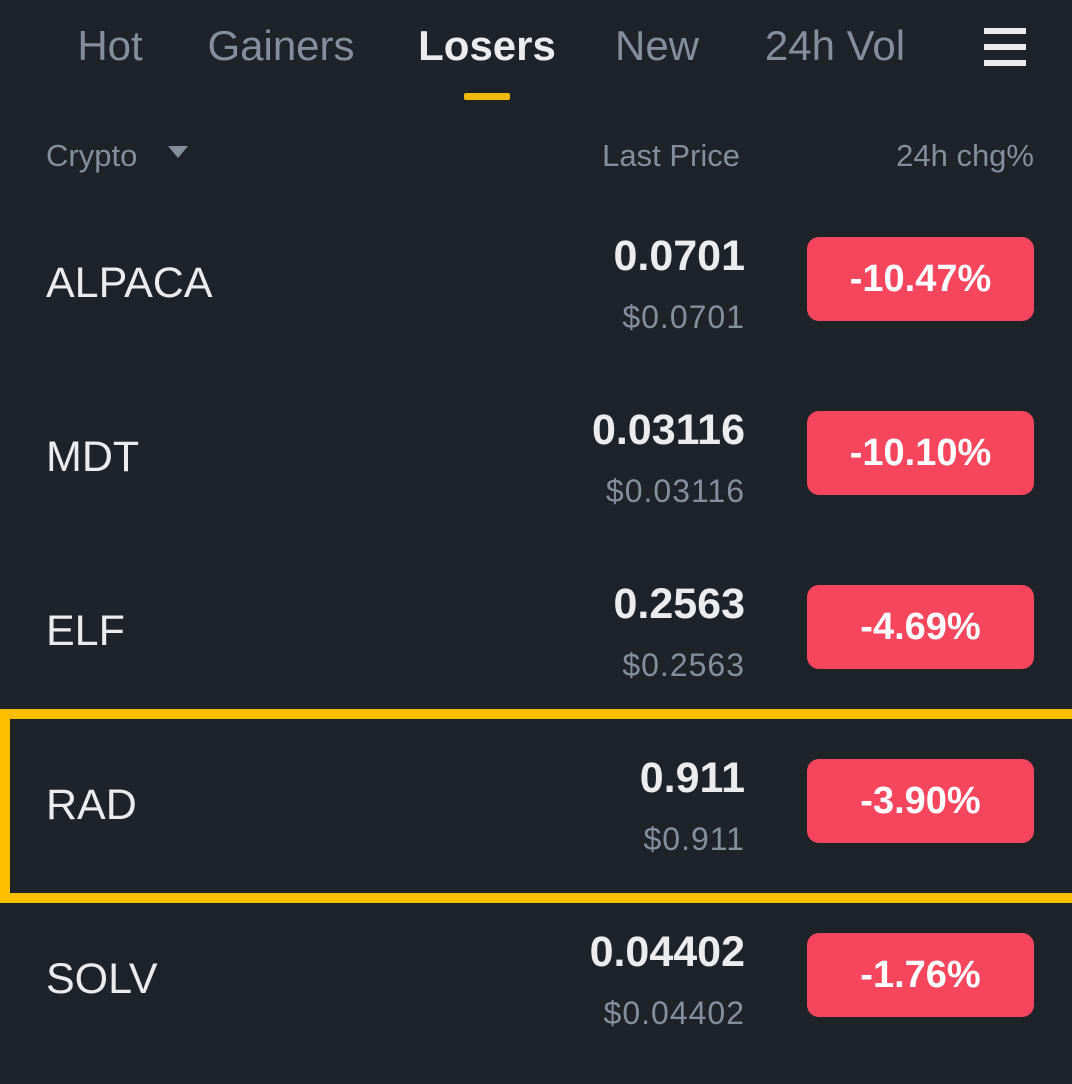 The image size is (1072, 1084). What do you see at coordinates (920, 975) in the screenshot?
I see `change-badge: -1.76%` at bounding box center [920, 975].